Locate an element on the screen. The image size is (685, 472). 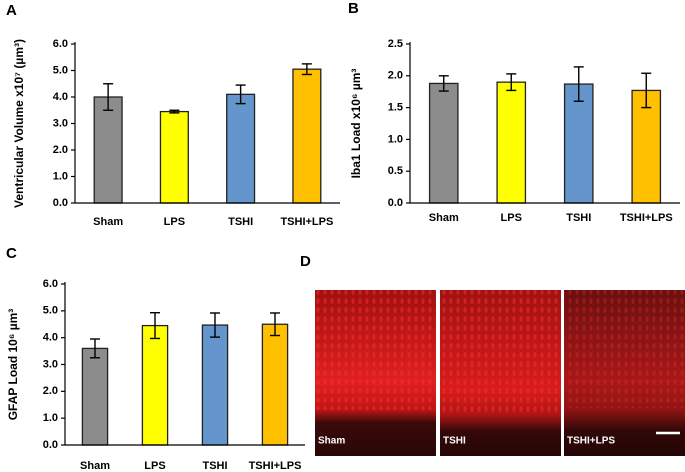
y-tick-label: 0.5 is located at coordinates (395, 171).